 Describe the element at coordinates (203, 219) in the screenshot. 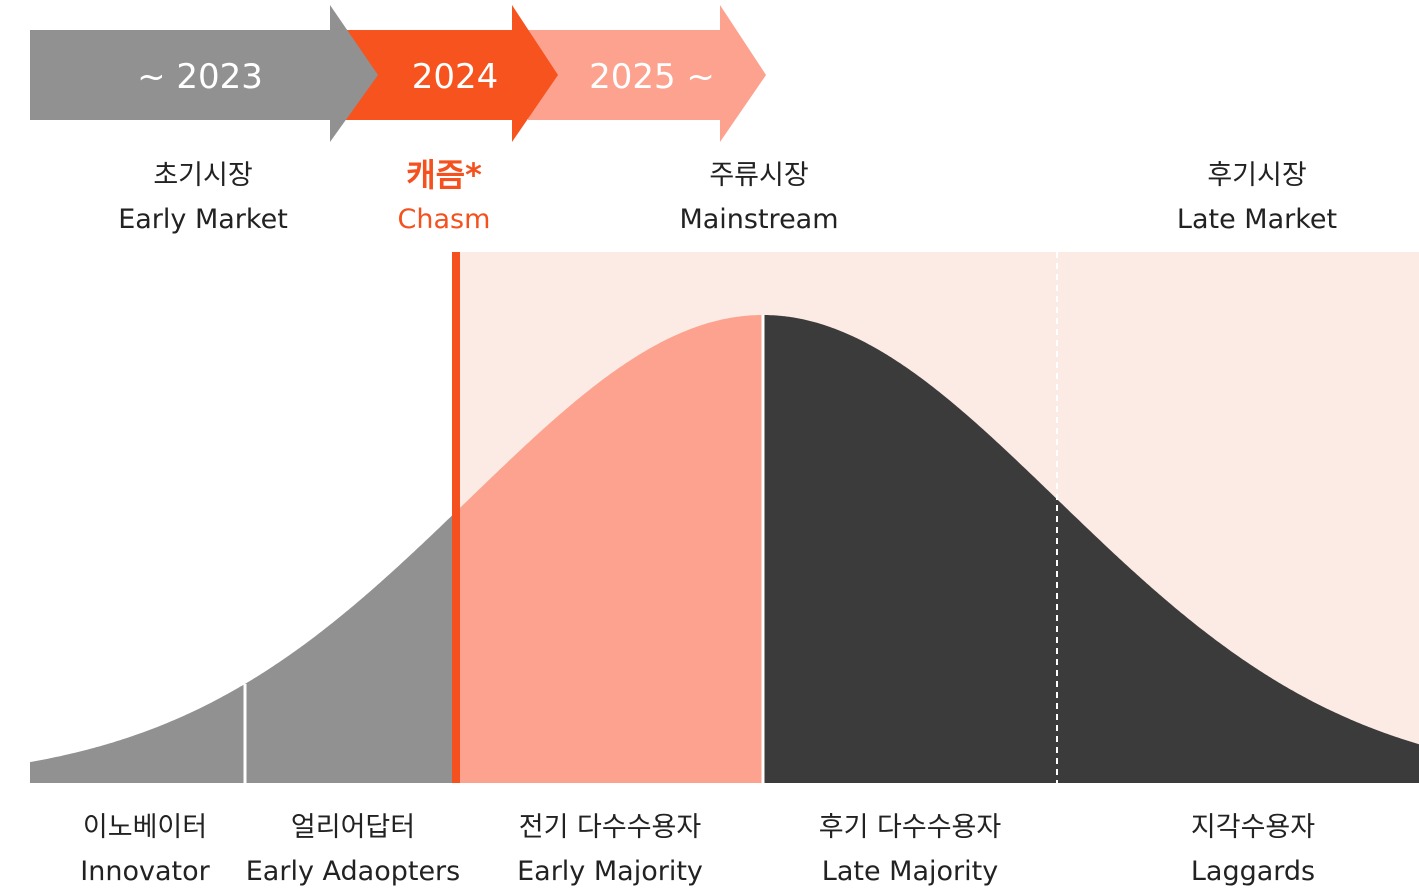

I see `market-en: Early Market` at that location.